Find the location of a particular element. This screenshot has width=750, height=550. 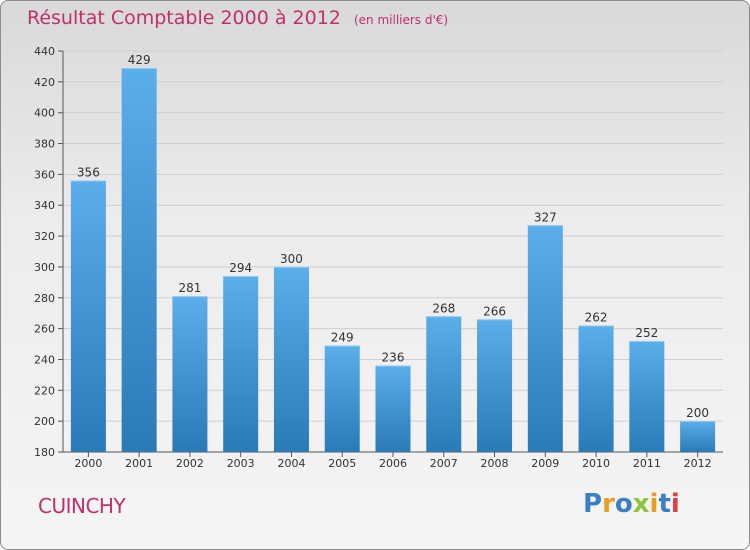

x-tick-label: 2005 is located at coordinates (342, 463).